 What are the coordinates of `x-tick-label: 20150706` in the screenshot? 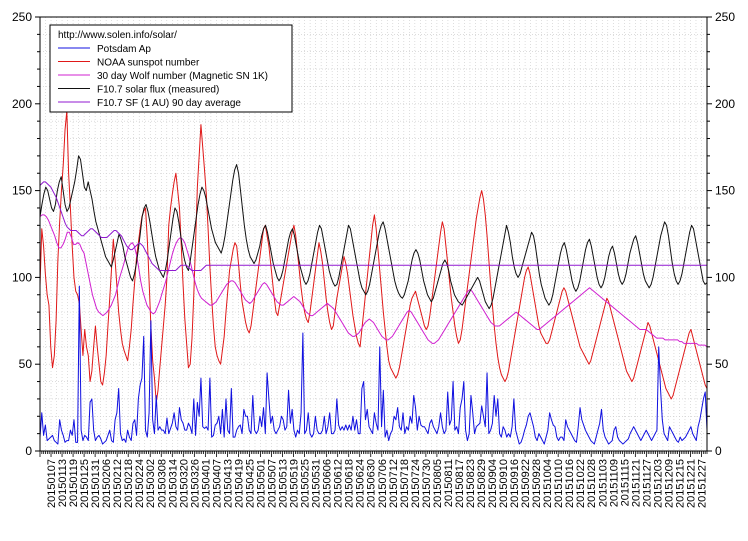 It's located at (383, 483).